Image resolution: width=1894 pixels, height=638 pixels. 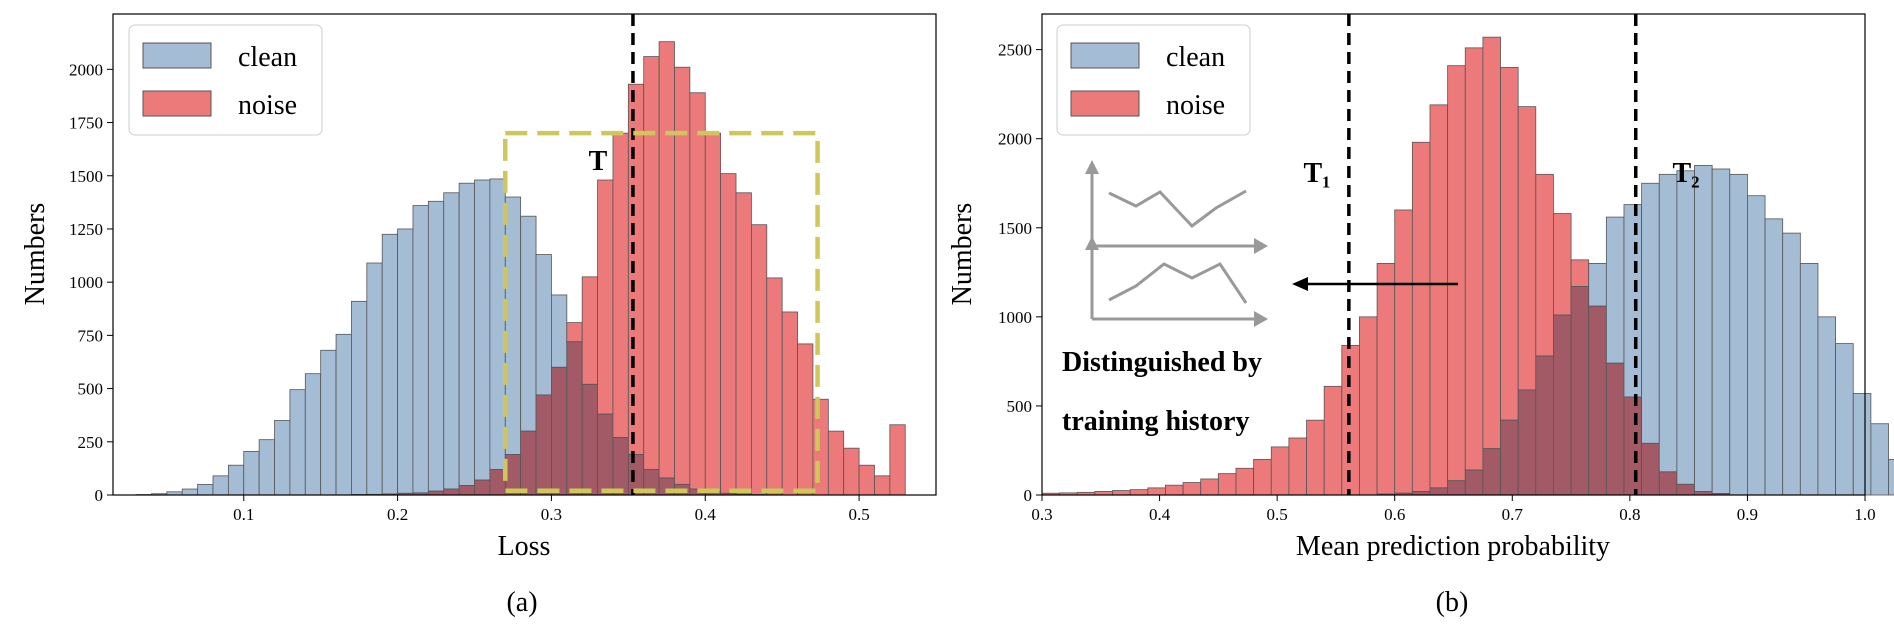 I want to click on threshold-label-T1: T₁, so click(x=1316, y=173).